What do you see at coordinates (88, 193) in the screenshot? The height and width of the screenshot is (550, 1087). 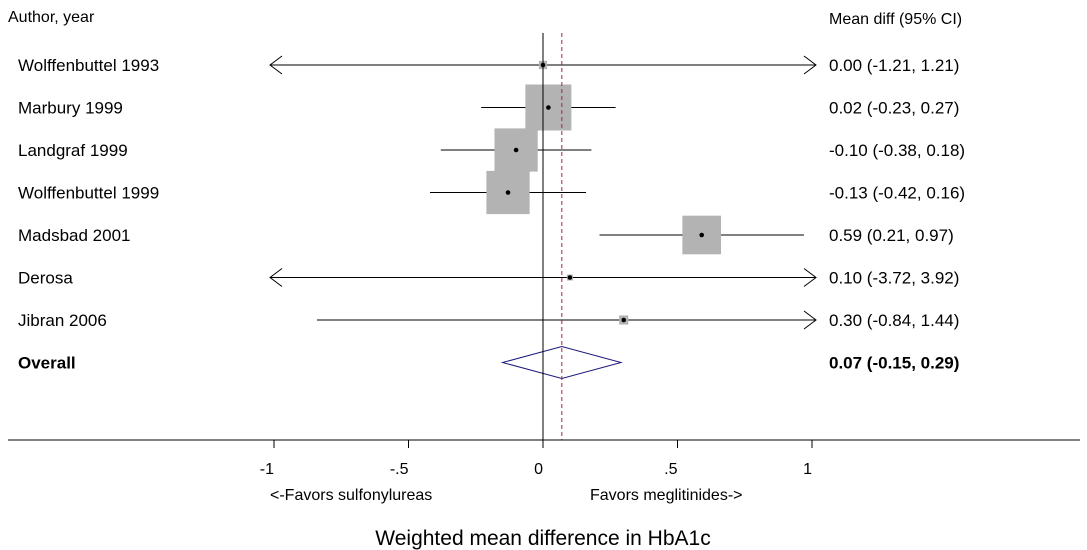 I see `study-name: Wolffenbuttel 1999` at bounding box center [88, 193].